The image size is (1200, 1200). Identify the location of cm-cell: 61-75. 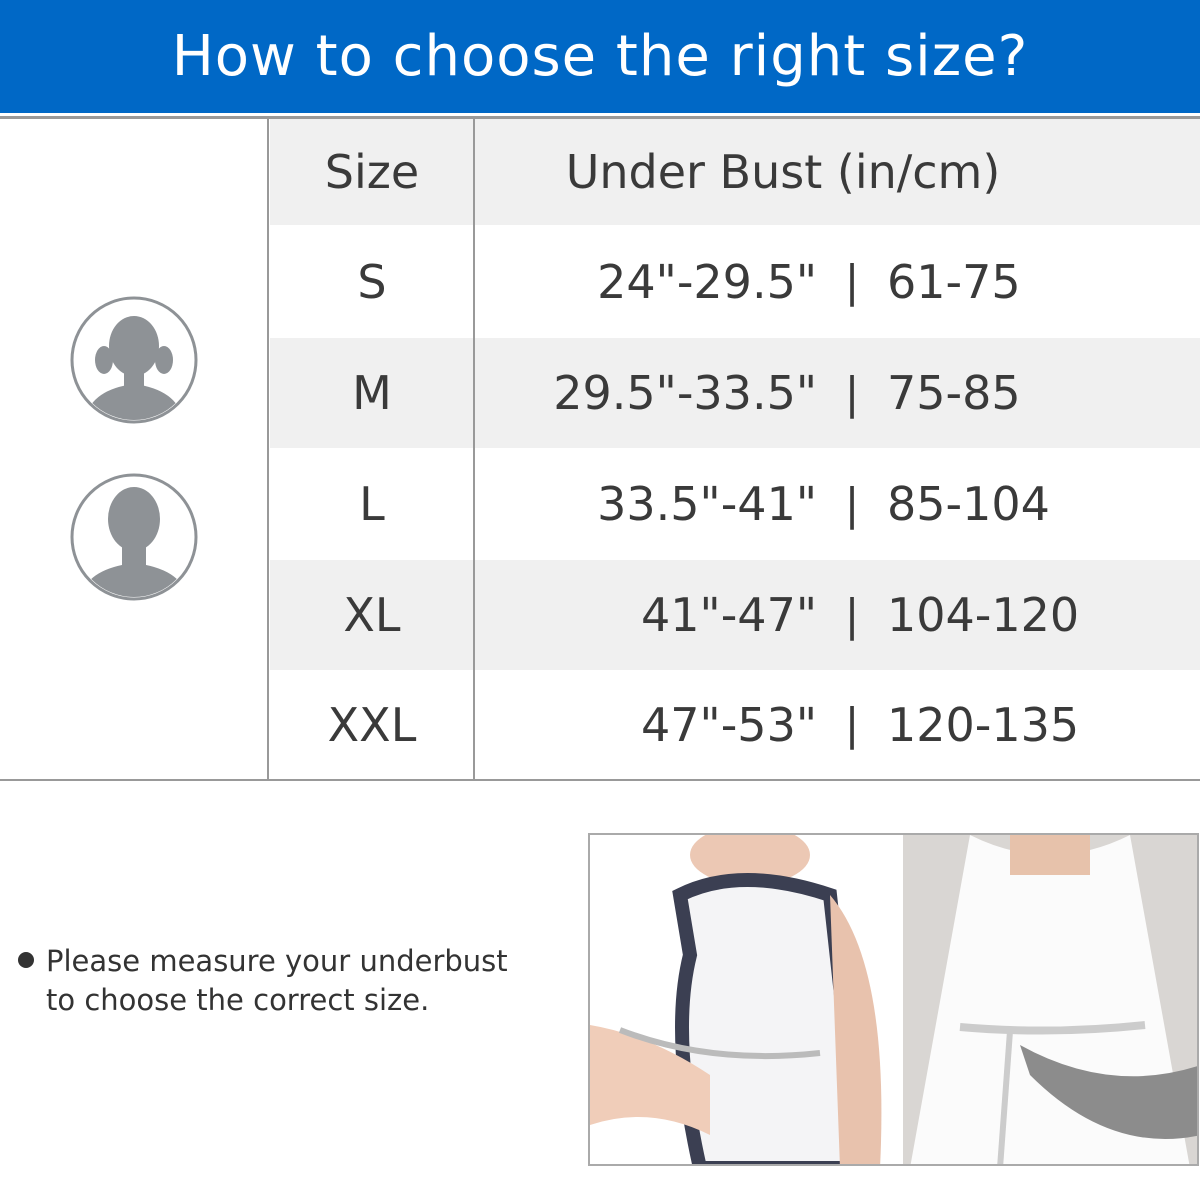
(954, 281).